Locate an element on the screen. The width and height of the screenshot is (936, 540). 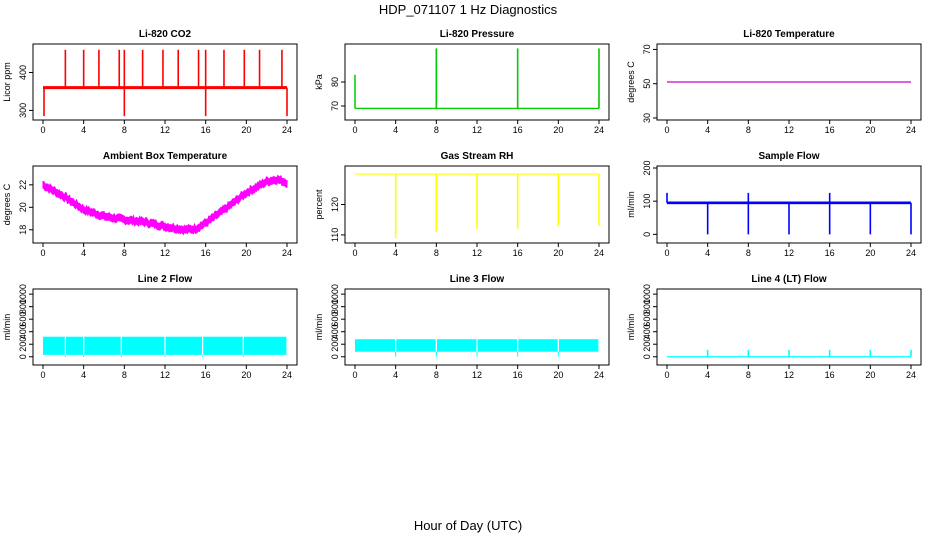
panel-2-x-tick-label: 4 is located at coordinates (395, 130).